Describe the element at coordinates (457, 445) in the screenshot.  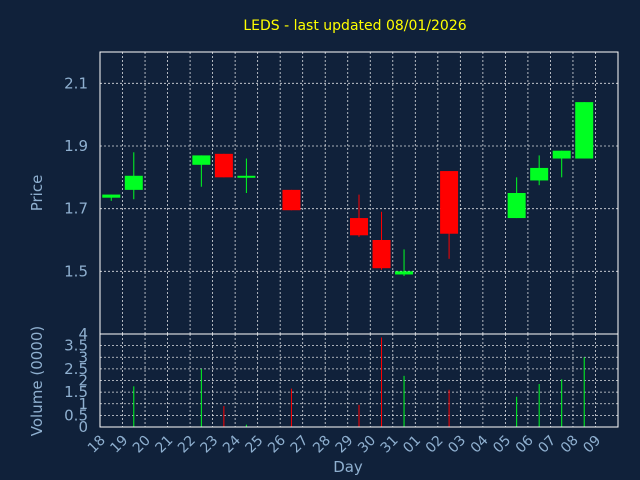
I see `x-tick-label: 03` at that location.